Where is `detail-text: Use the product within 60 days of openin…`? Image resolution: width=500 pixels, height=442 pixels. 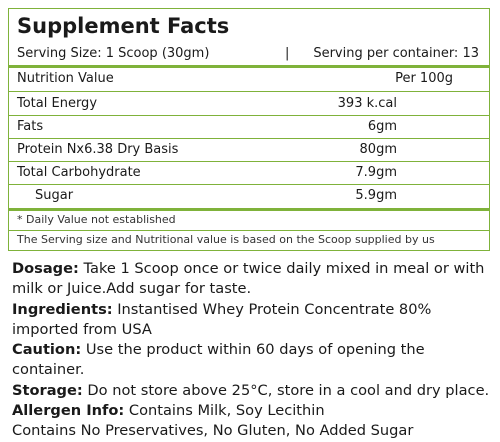 detail-text: Use the product within 60 days of openin… is located at coordinates (218, 360).